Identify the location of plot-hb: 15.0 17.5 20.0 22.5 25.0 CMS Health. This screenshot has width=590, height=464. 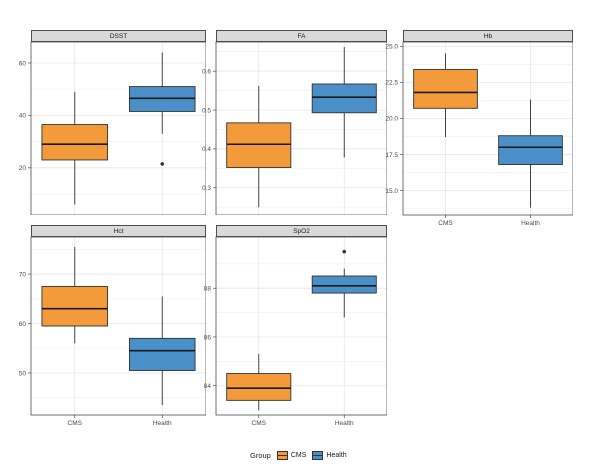
(479, 134).